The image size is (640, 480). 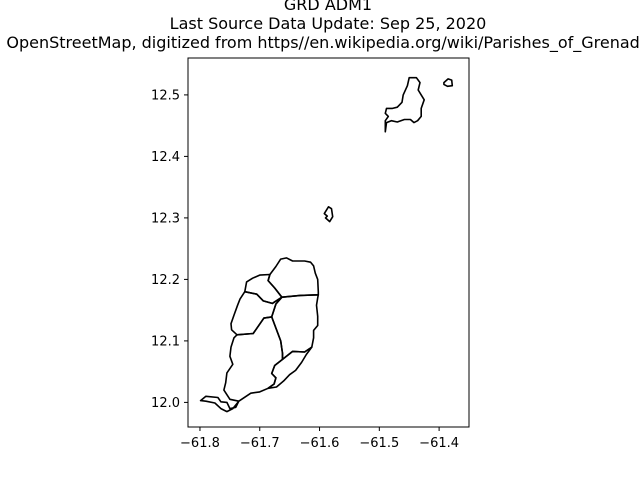 What do you see at coordinates (328, 23) in the screenshot?
I see `title-line-2: Last Source Data Update: Sep 25, 2020` at bounding box center [328, 23].